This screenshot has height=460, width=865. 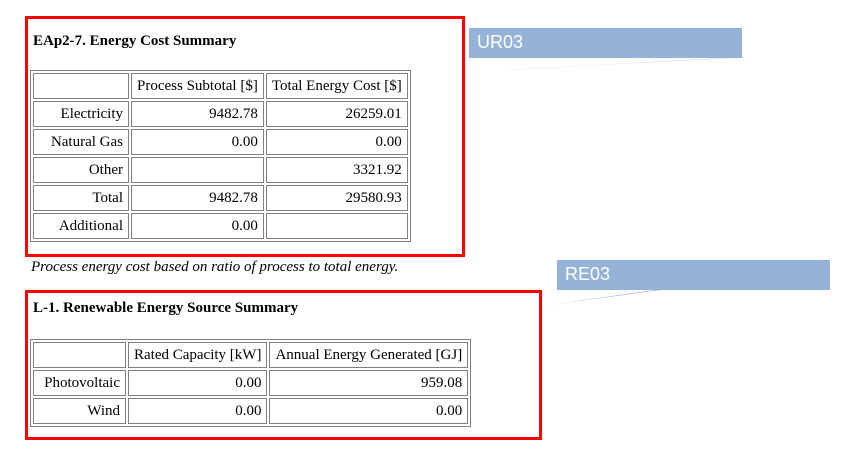 I want to click on table-row: Other 3321.92, so click(x=220, y=170).